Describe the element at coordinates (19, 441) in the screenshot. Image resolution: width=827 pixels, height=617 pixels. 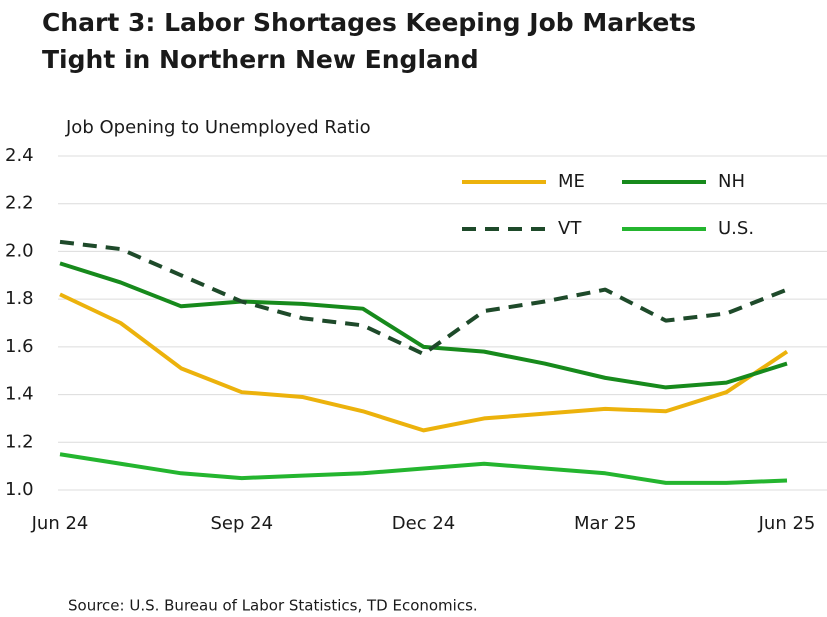
I see `y-tick-label: 1.2` at that location.